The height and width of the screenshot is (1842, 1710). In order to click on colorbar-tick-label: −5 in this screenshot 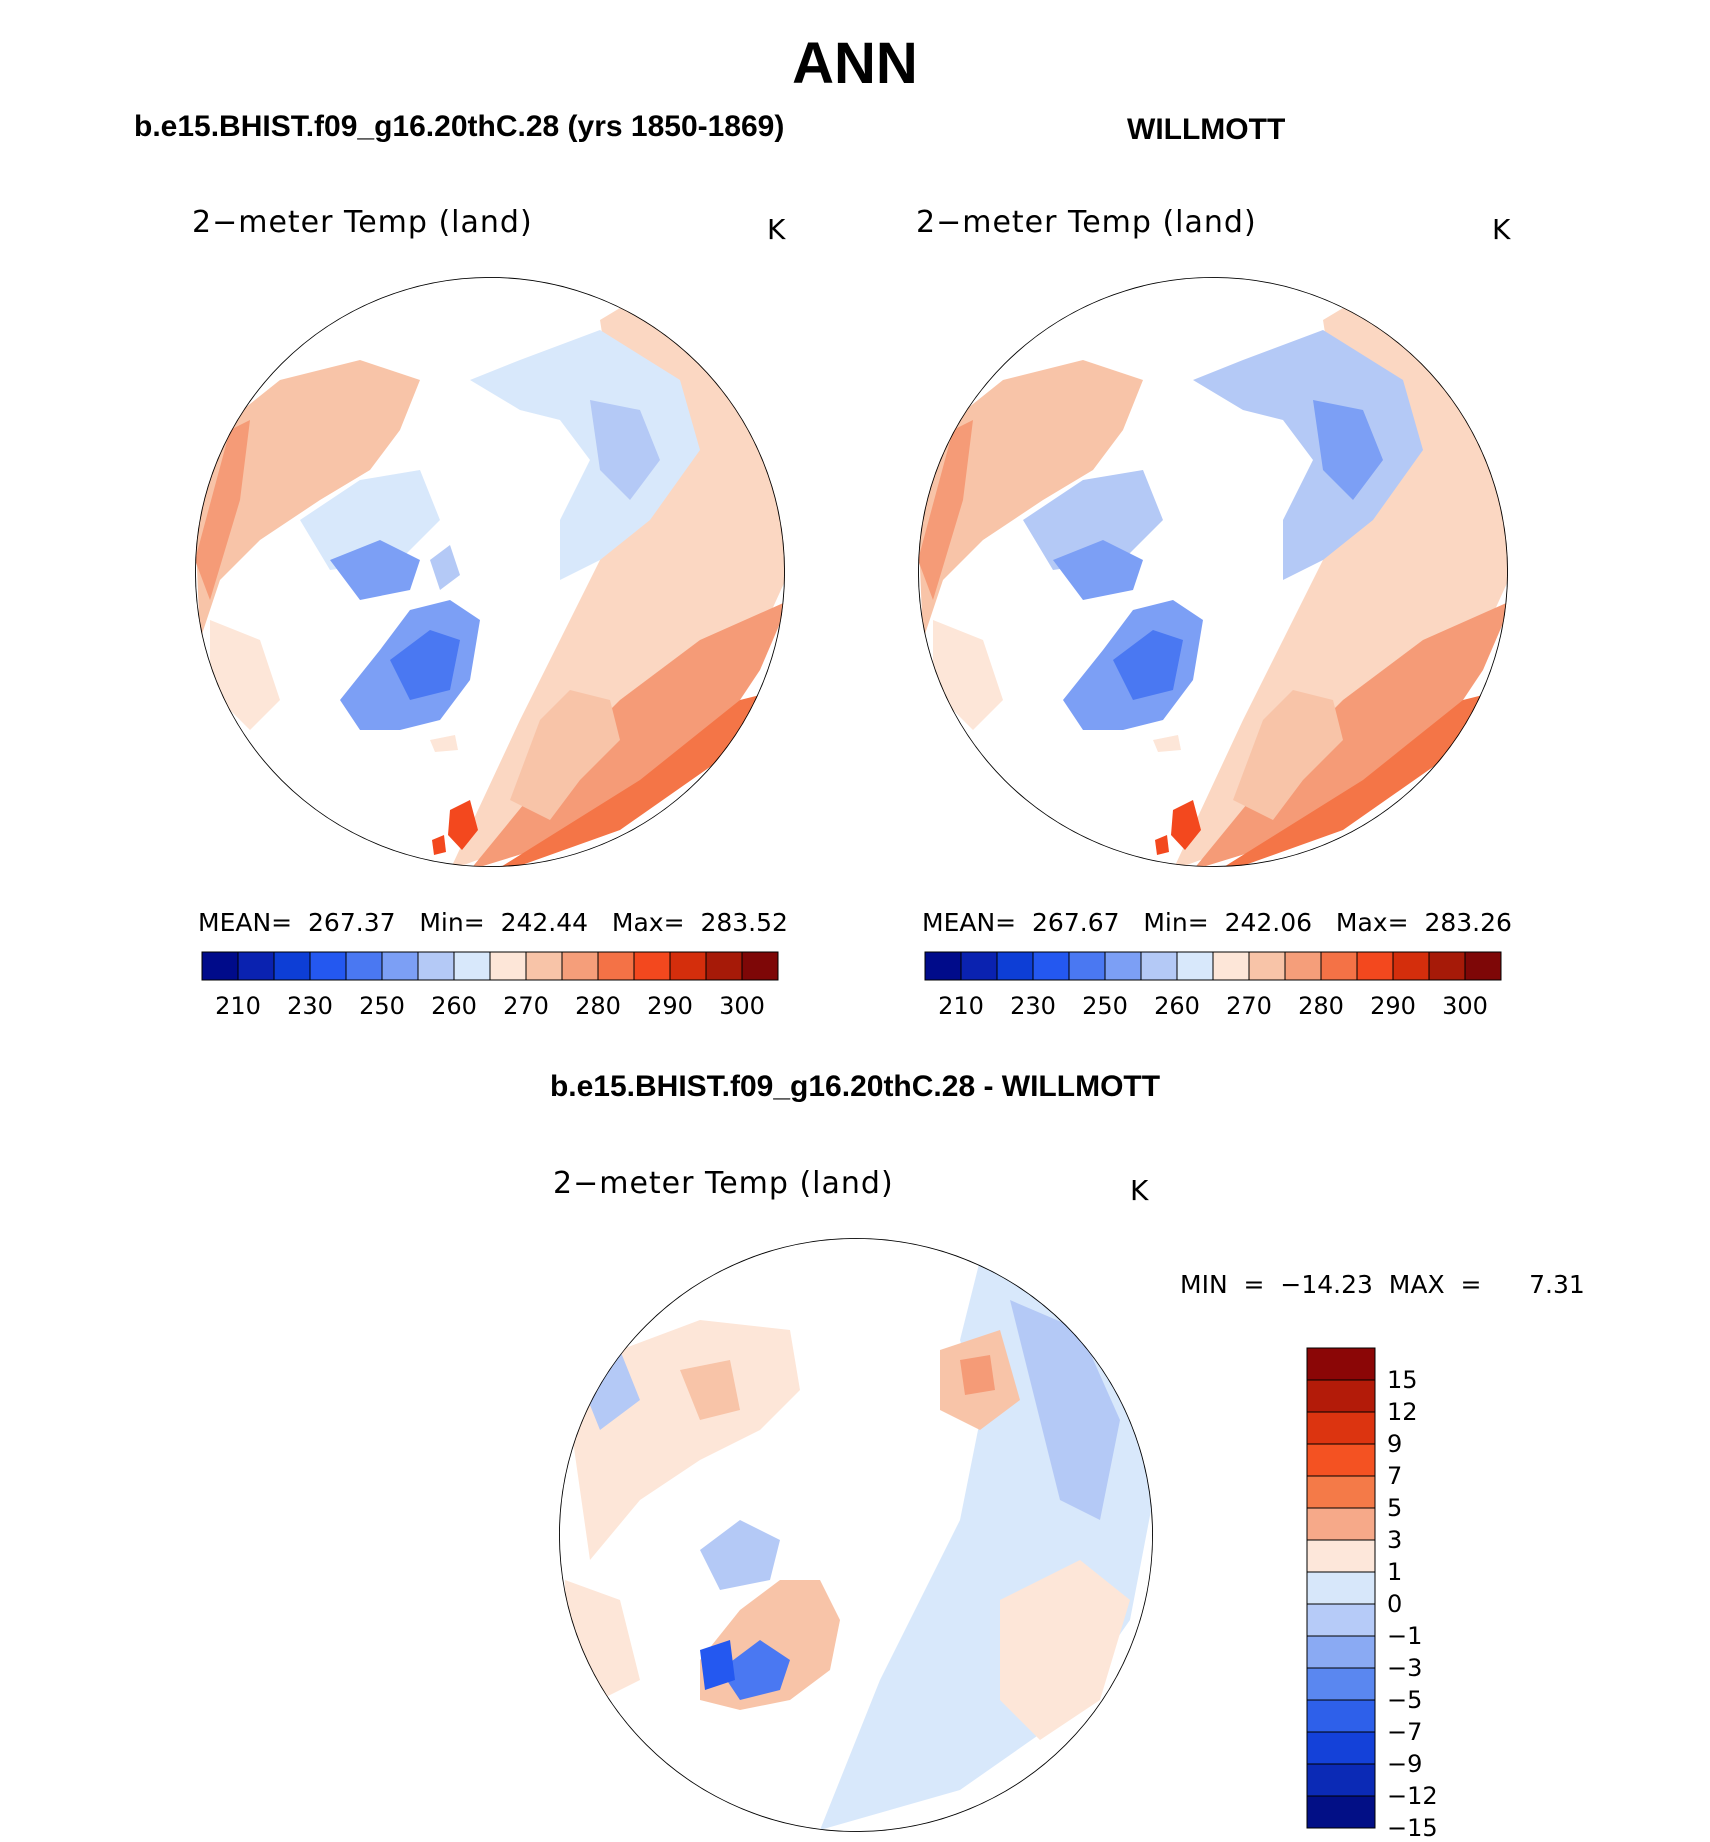, I will do `click(1405, 1700)`.